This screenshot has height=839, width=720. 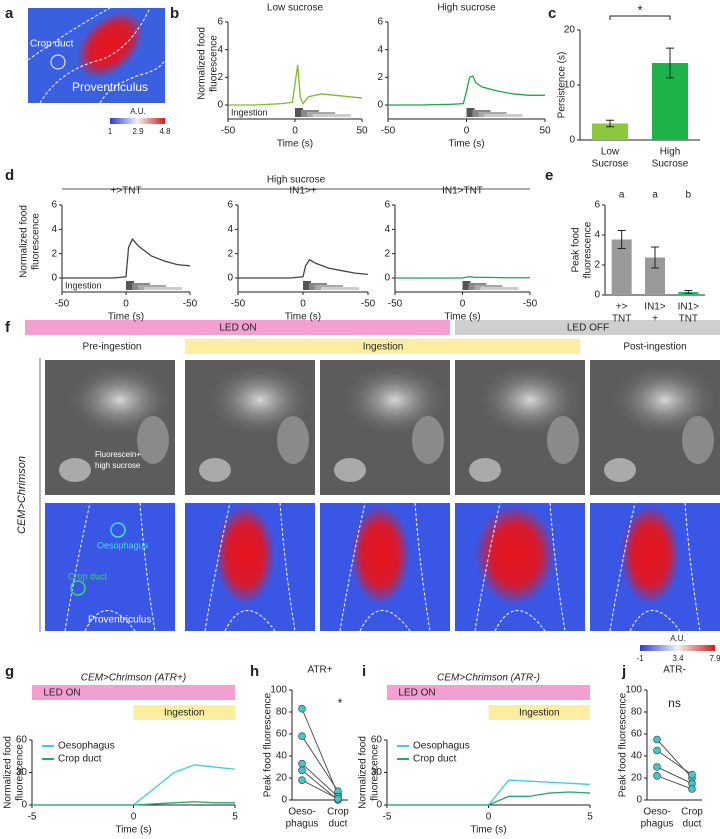 What do you see at coordinates (215, 470) in the screenshot?
I see `proboscis` at bounding box center [215, 470].